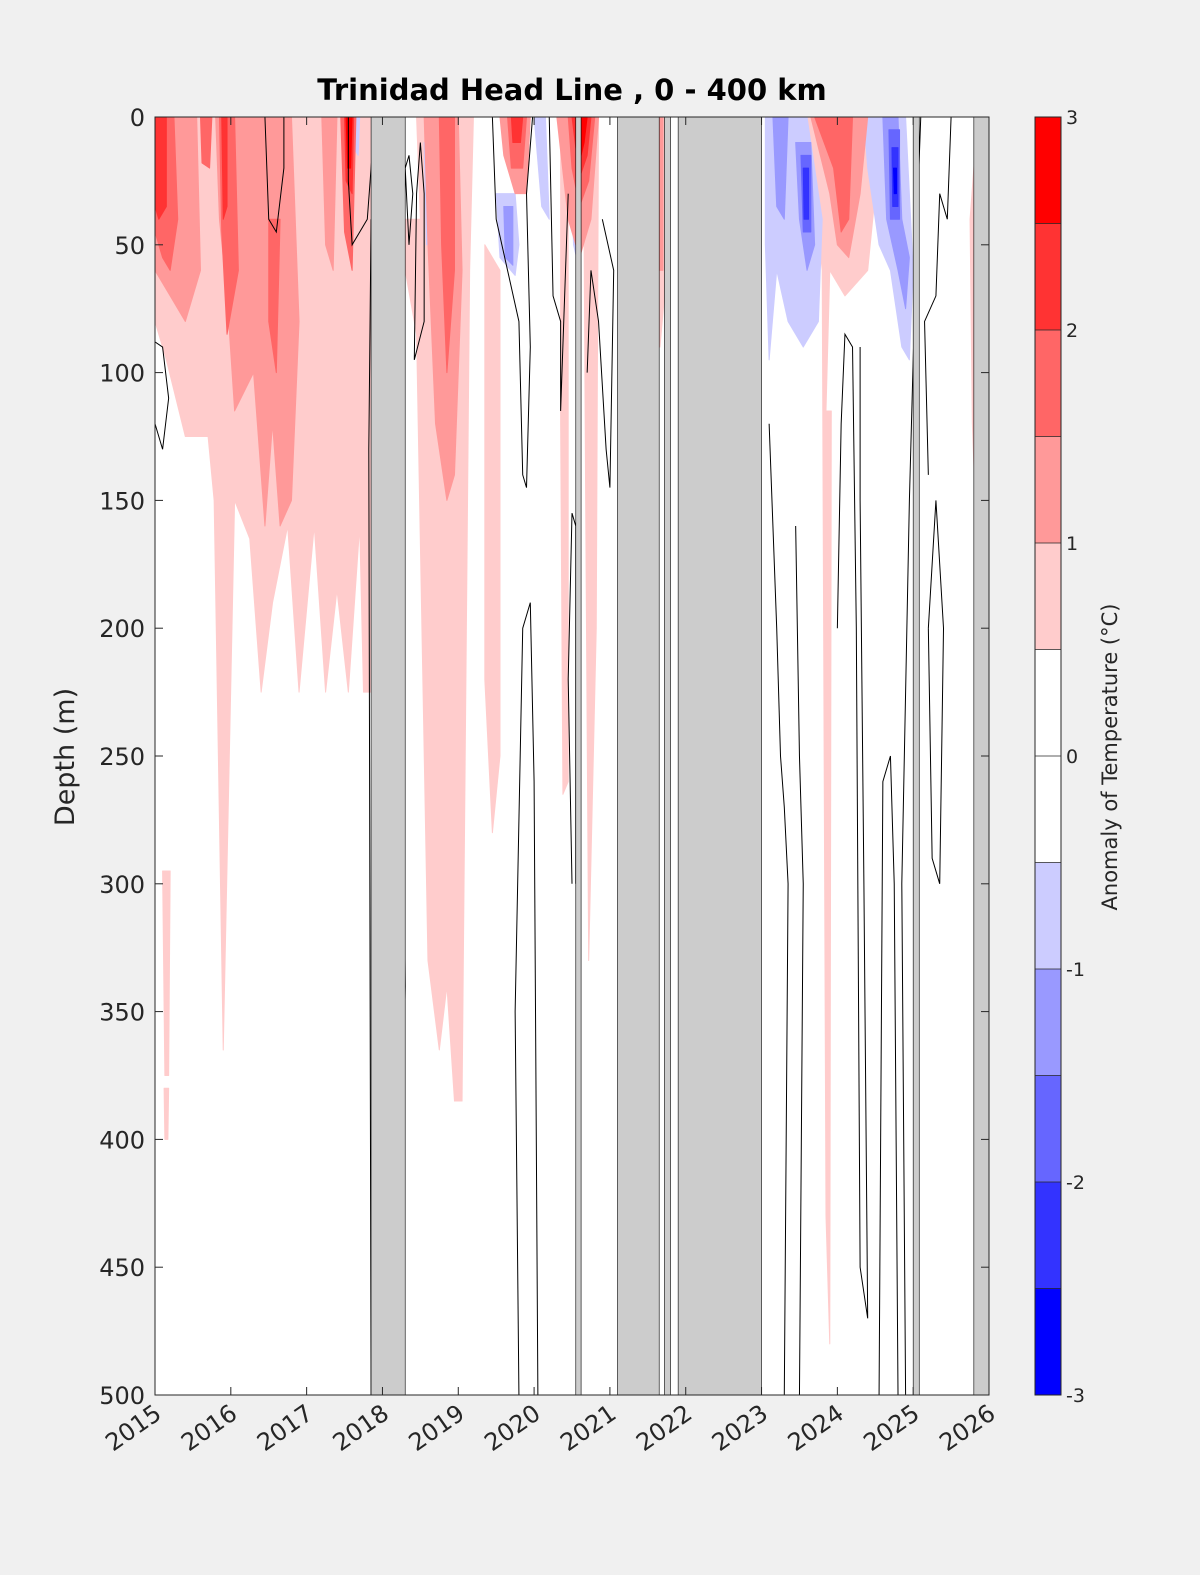 This screenshot has width=1200, height=1575. Describe the element at coordinates (137, 118) in the screenshot. I see `y-tick-label: 0` at that location.